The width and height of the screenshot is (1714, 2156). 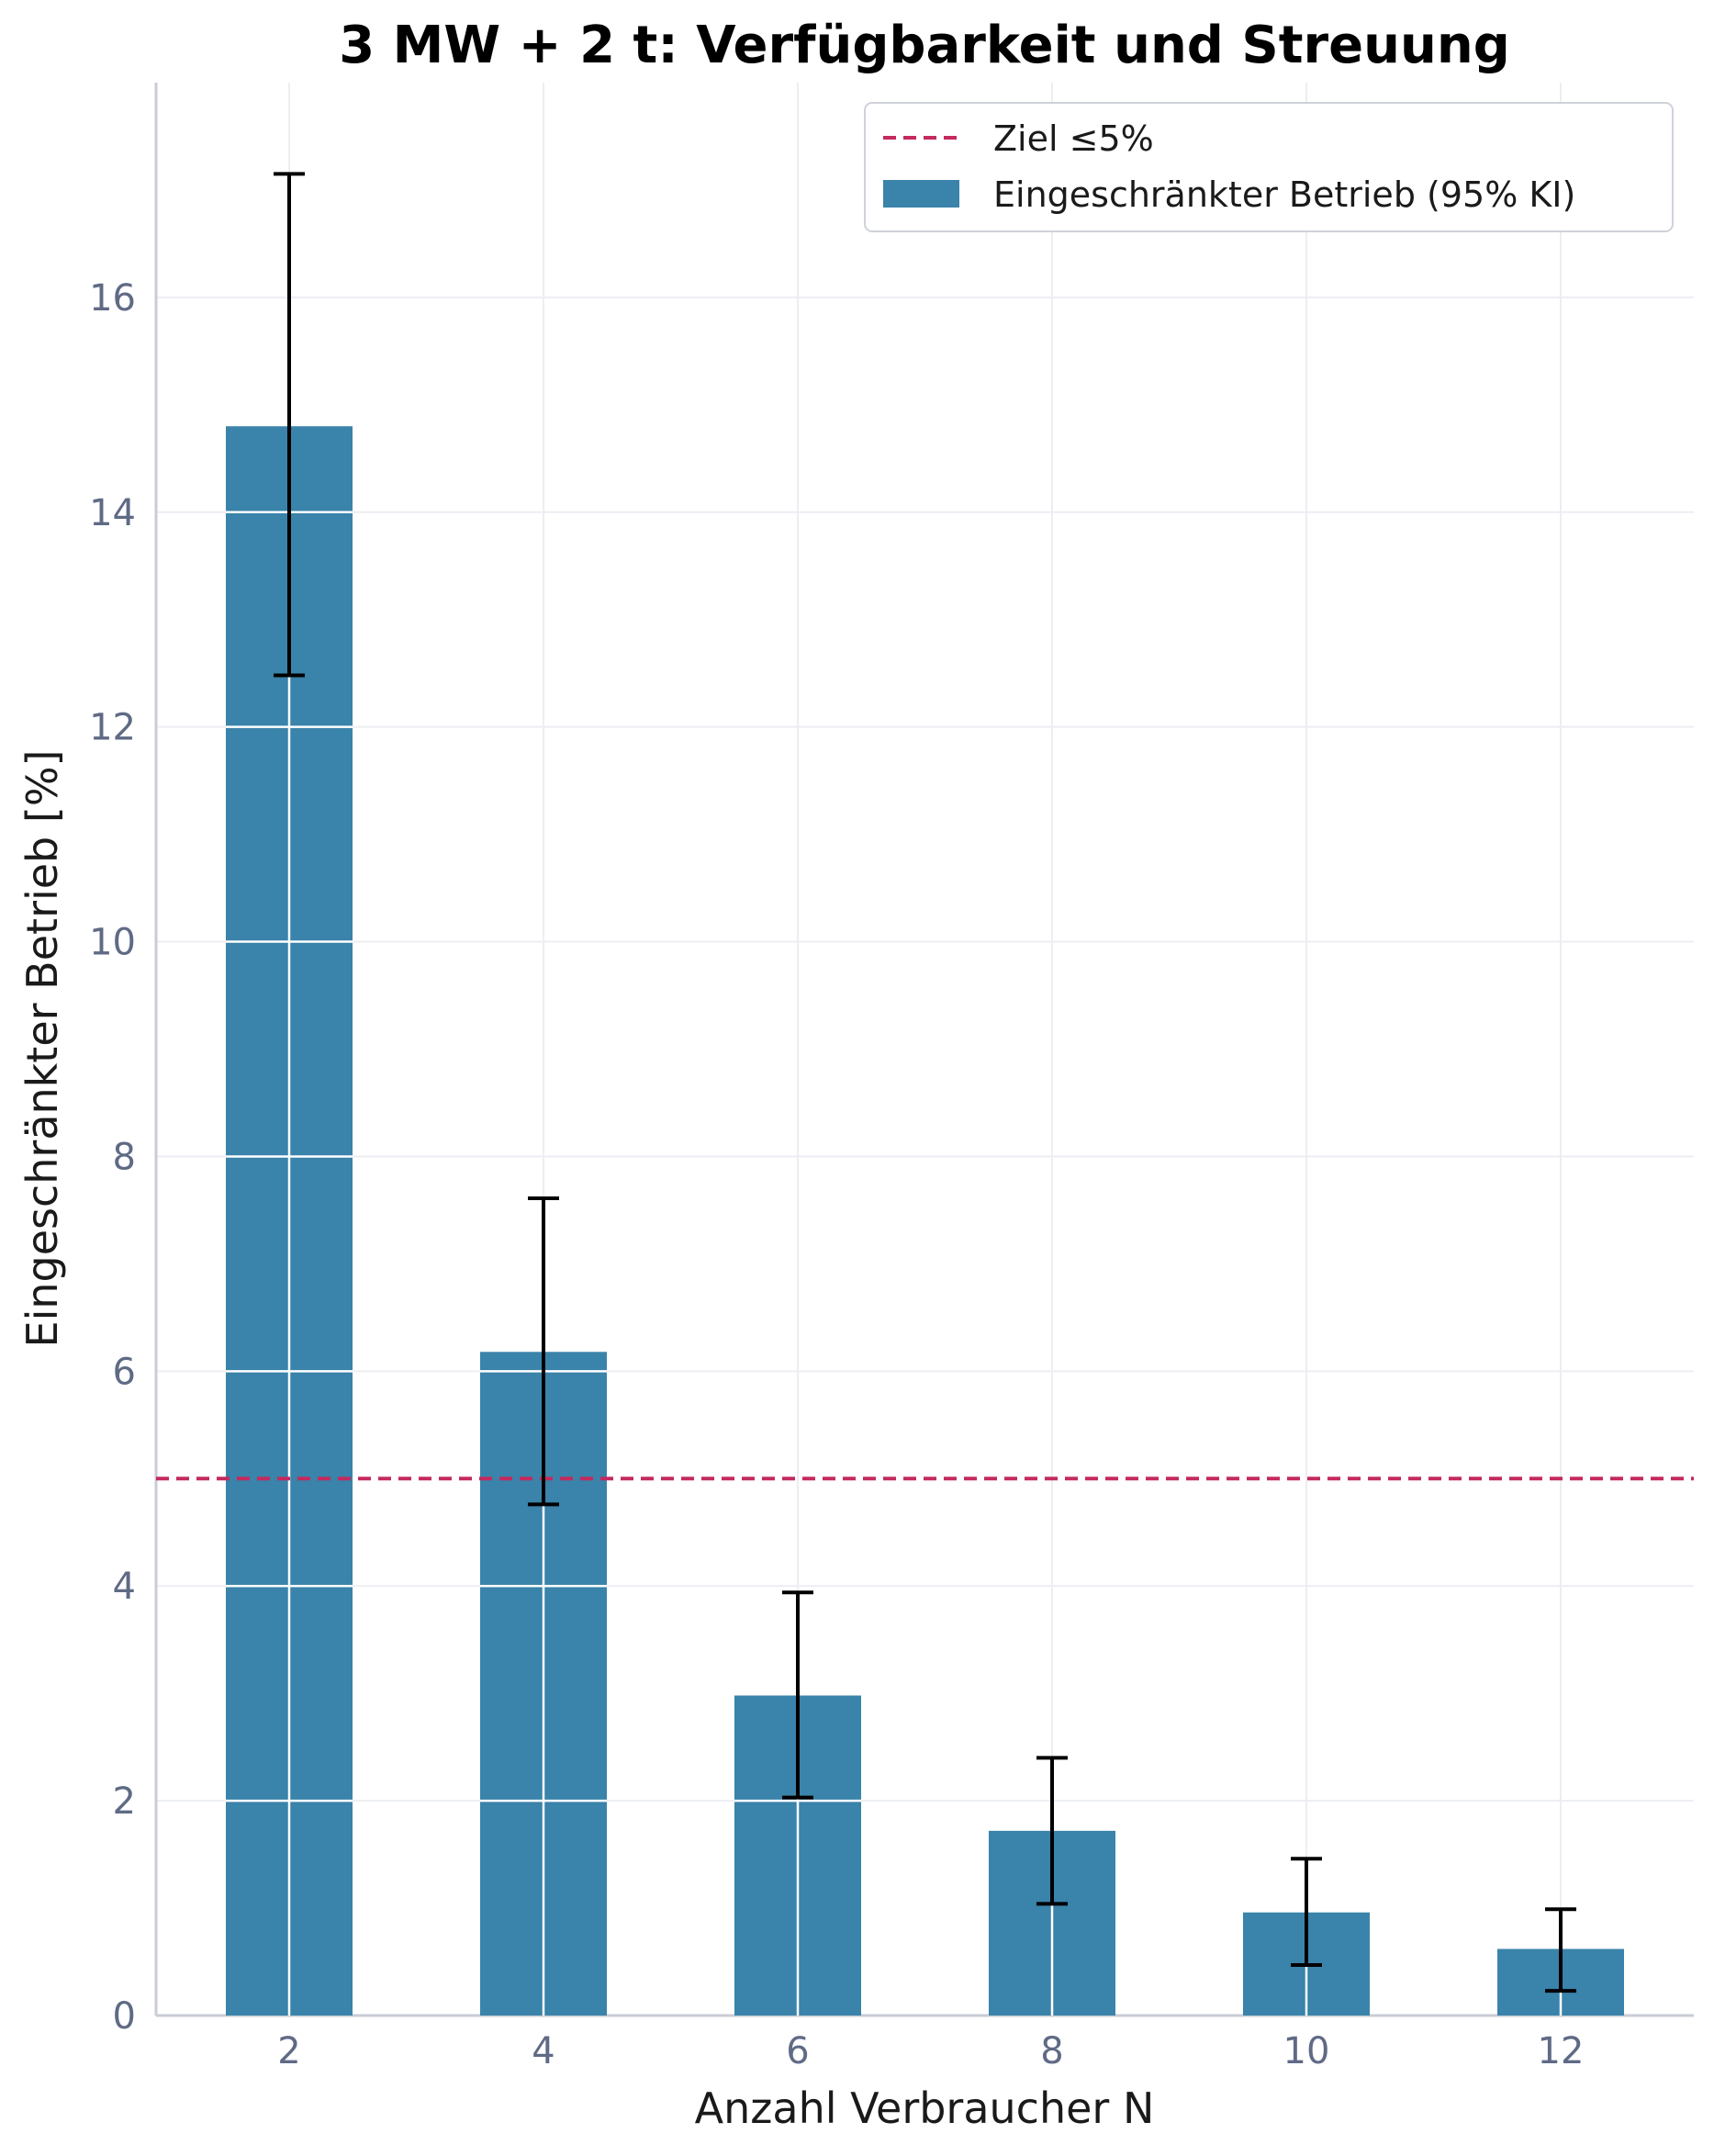 What do you see at coordinates (924, 45) in the screenshot?
I see `chart-title: 3 MW + 2 t: Verfügbarkeit und Streuung` at bounding box center [924, 45].